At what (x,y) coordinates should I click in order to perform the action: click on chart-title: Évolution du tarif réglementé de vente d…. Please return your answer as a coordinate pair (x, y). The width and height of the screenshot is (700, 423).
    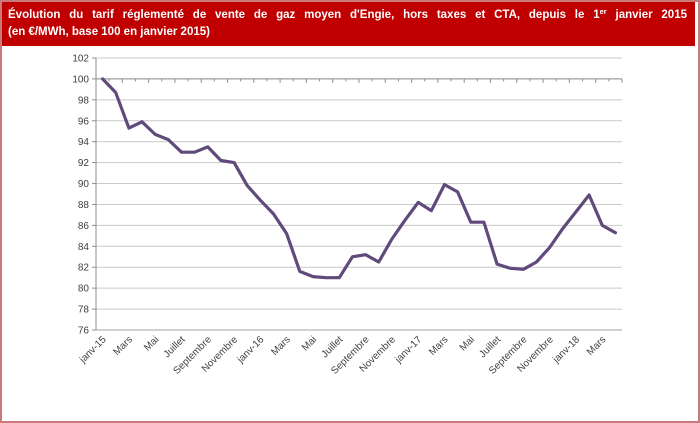
    Looking at the image, I should click on (347, 15).